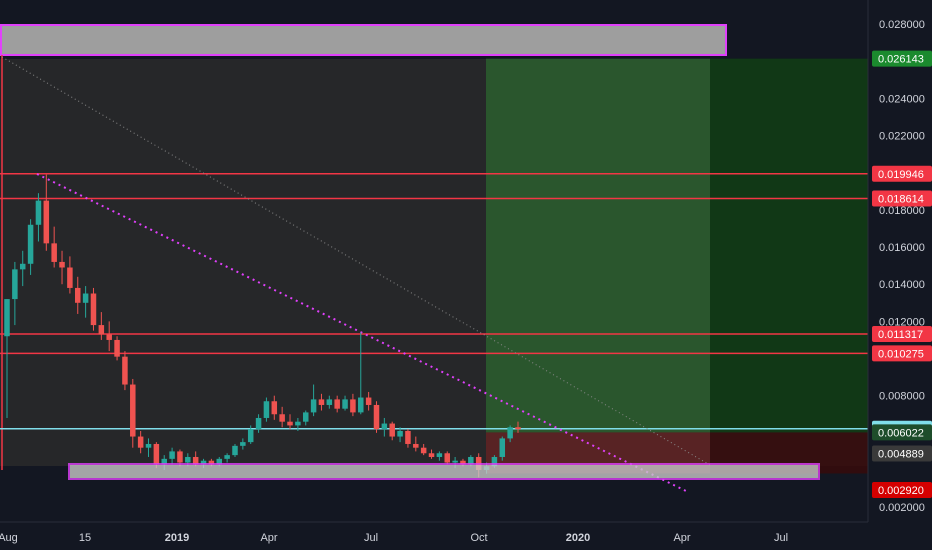 Image resolution: width=932 pixels, height=550 pixels. I want to click on time-axis, so click(466, 536).